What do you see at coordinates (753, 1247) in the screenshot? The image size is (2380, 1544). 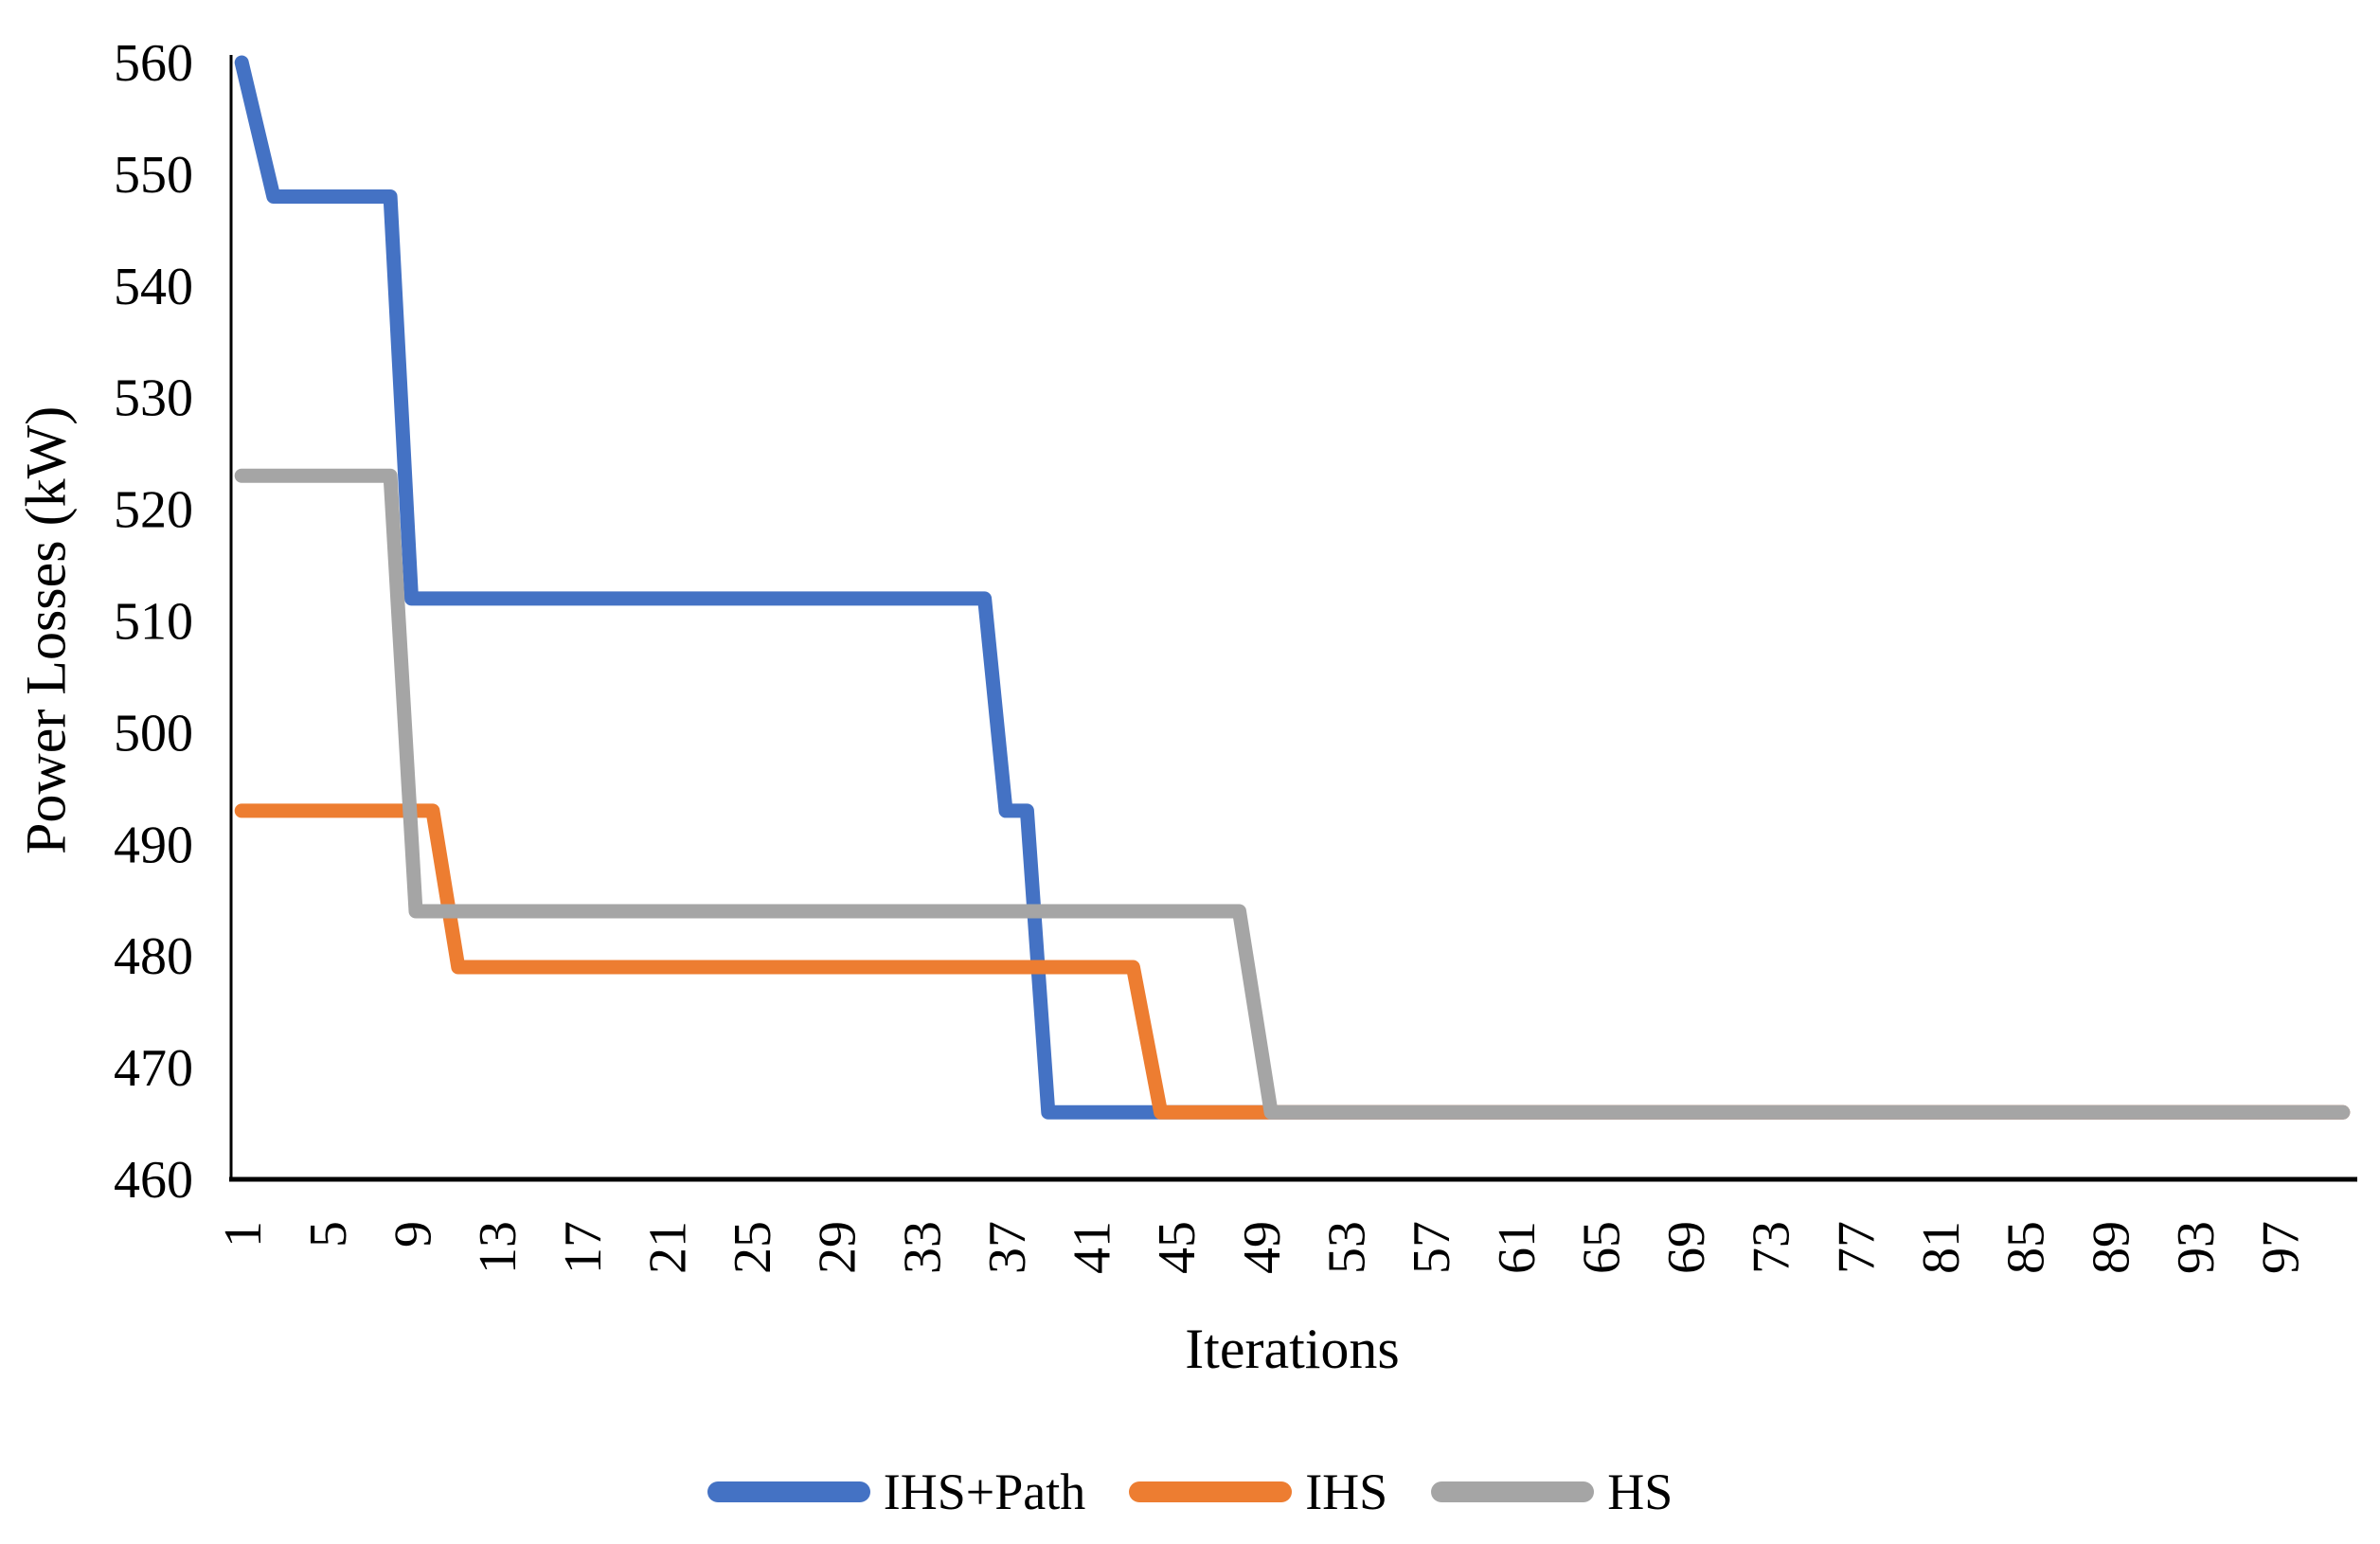 I see `x-tick-label: 25` at bounding box center [753, 1247].